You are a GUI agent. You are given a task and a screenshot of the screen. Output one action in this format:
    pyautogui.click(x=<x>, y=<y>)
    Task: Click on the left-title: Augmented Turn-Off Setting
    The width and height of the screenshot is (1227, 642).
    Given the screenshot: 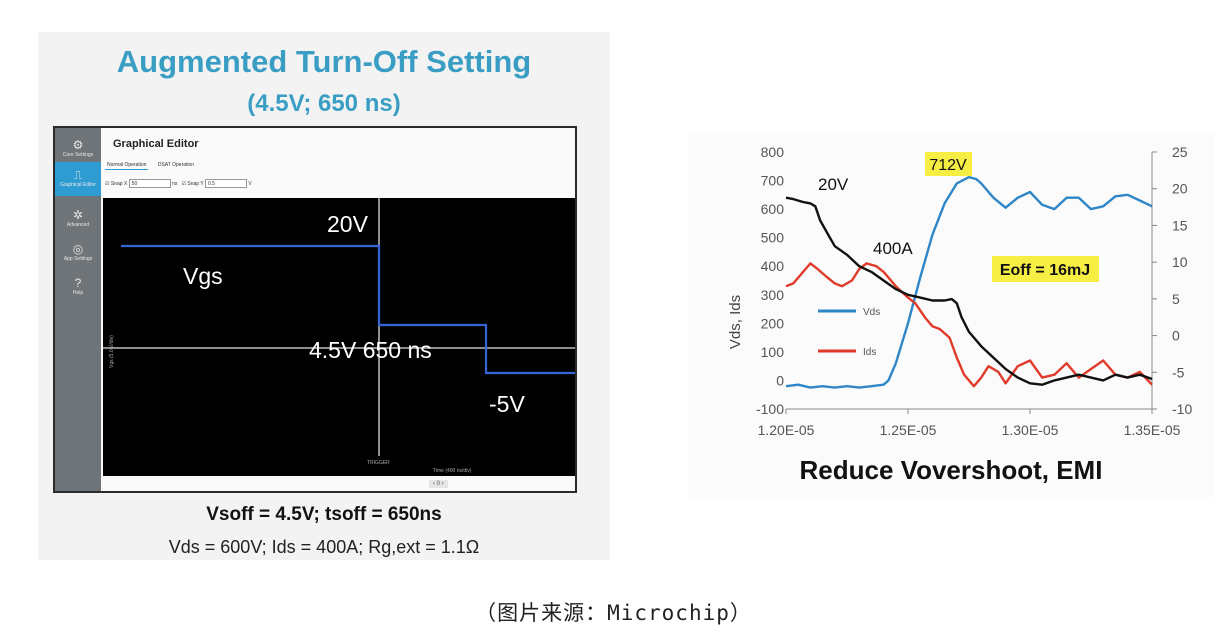 What is the action you would take?
    pyautogui.click(x=324, y=61)
    